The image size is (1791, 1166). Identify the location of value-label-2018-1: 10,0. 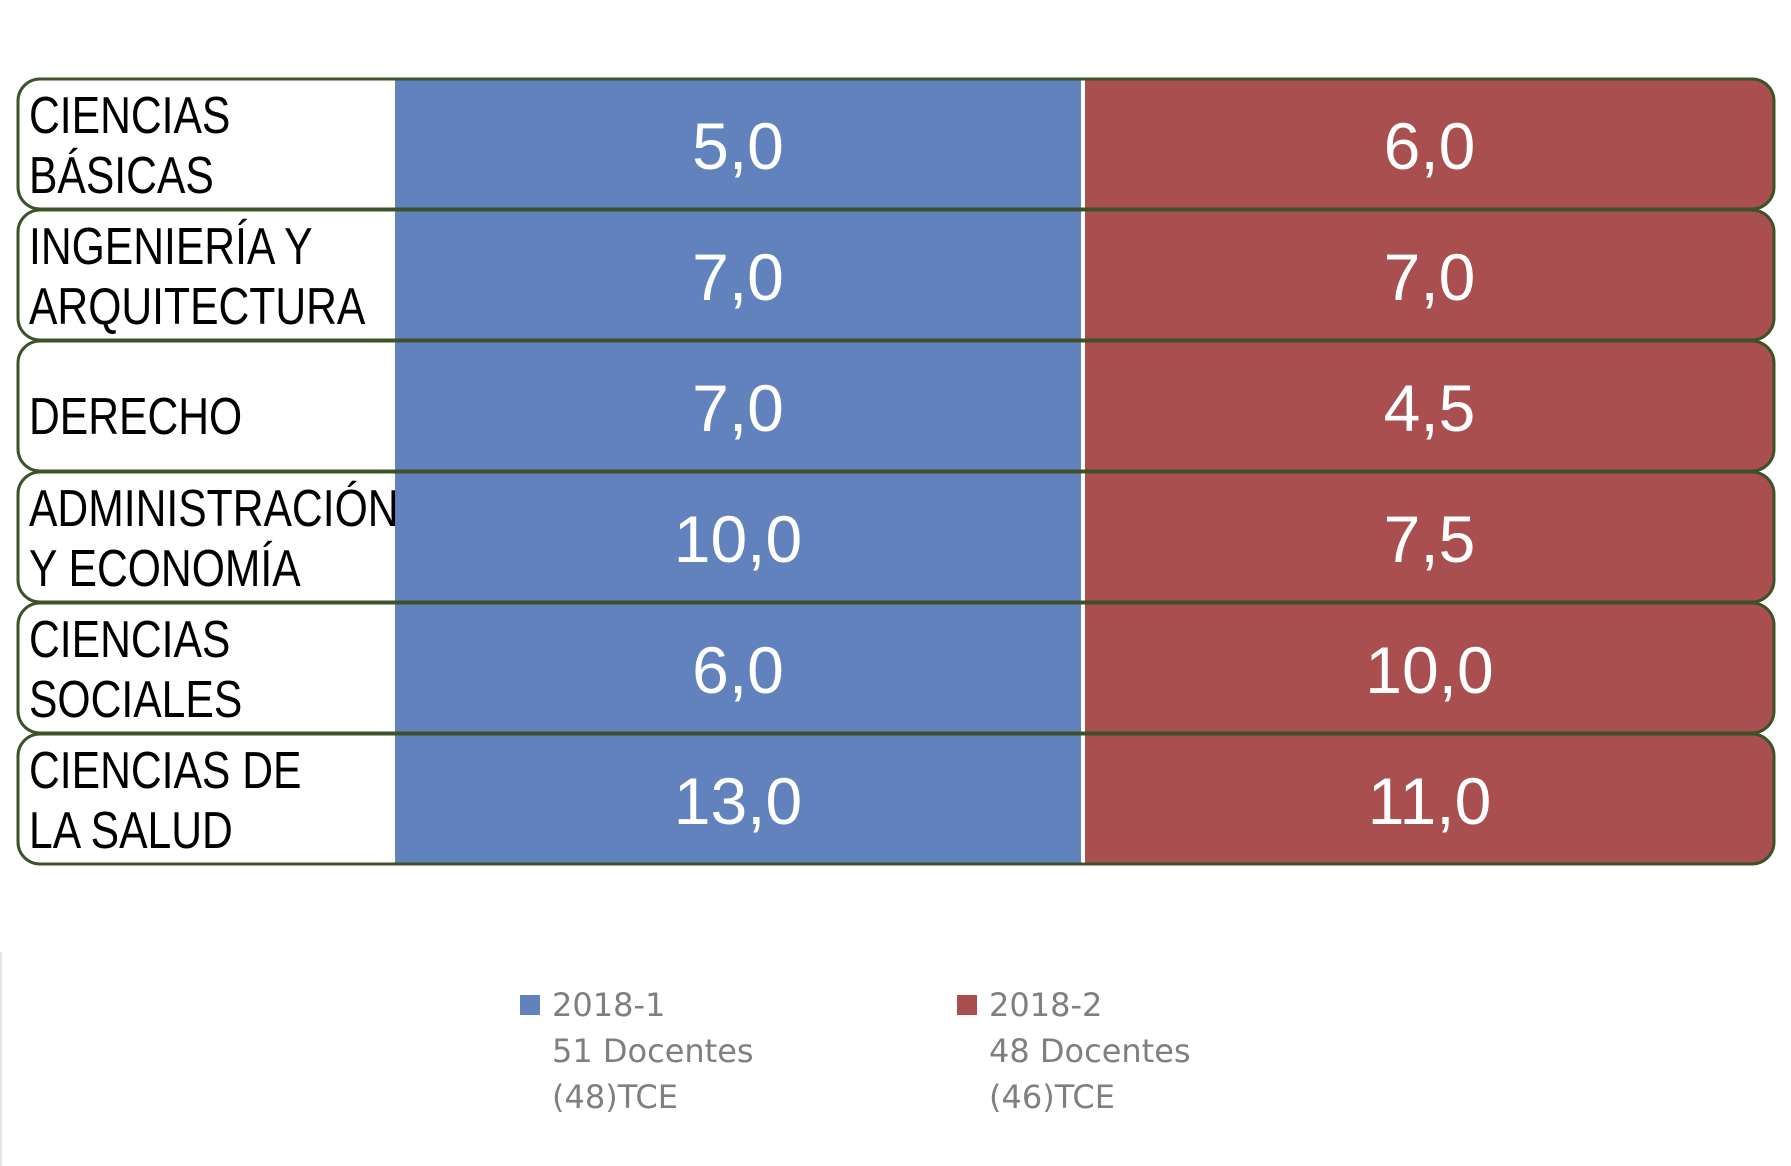
(738, 539).